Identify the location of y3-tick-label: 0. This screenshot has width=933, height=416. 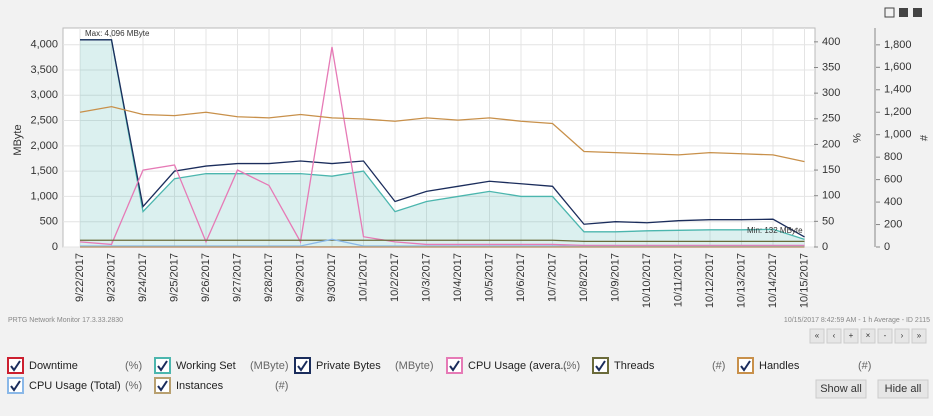
(887, 247).